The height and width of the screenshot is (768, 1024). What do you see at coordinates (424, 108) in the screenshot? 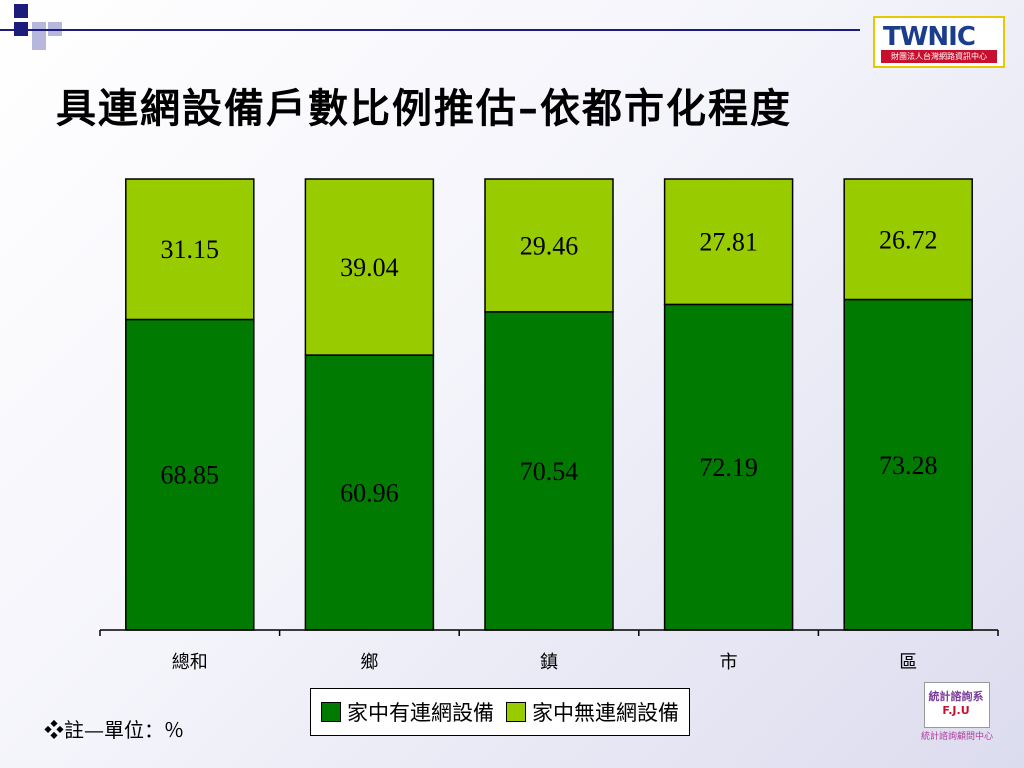
I see `page-title: 具連網設備戶數比例推估–依都市化程度` at bounding box center [424, 108].